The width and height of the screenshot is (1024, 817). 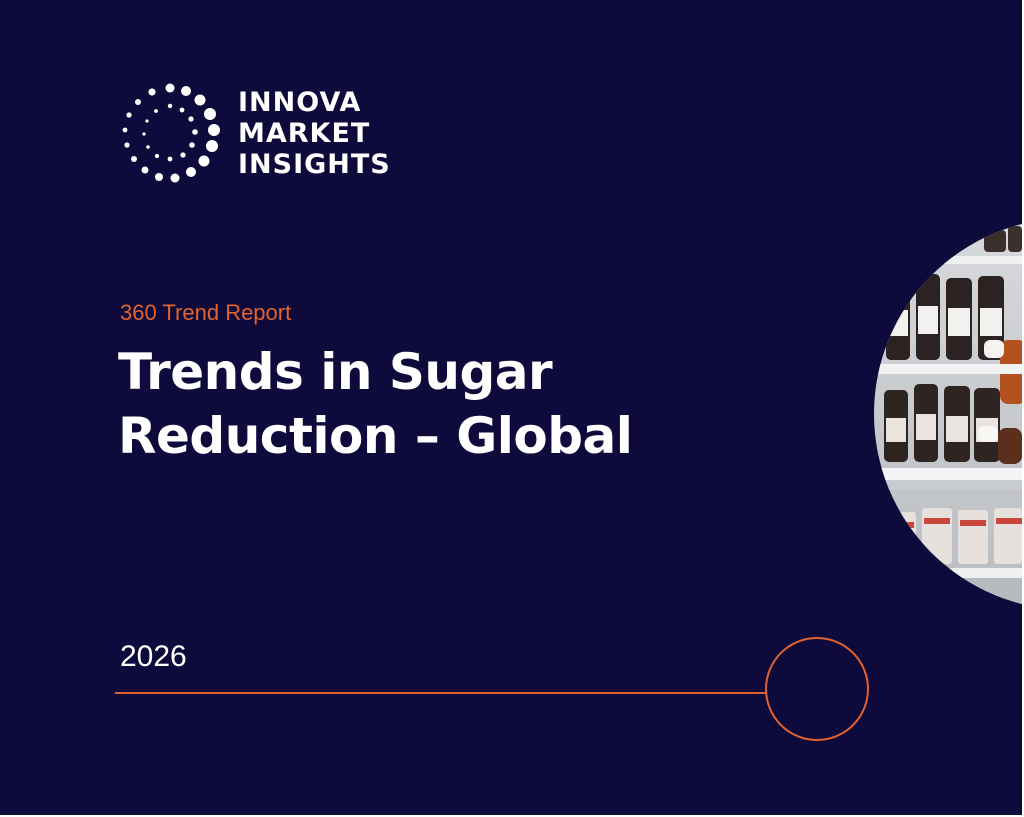 What do you see at coordinates (314, 164) in the screenshot?
I see `logo-line: INSIGHTS` at bounding box center [314, 164].